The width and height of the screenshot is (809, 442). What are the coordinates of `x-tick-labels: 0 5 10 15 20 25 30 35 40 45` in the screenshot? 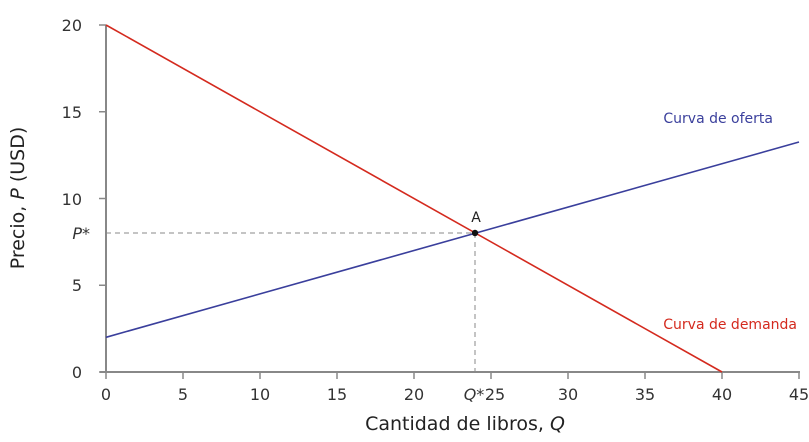 It's located at (455, 394).